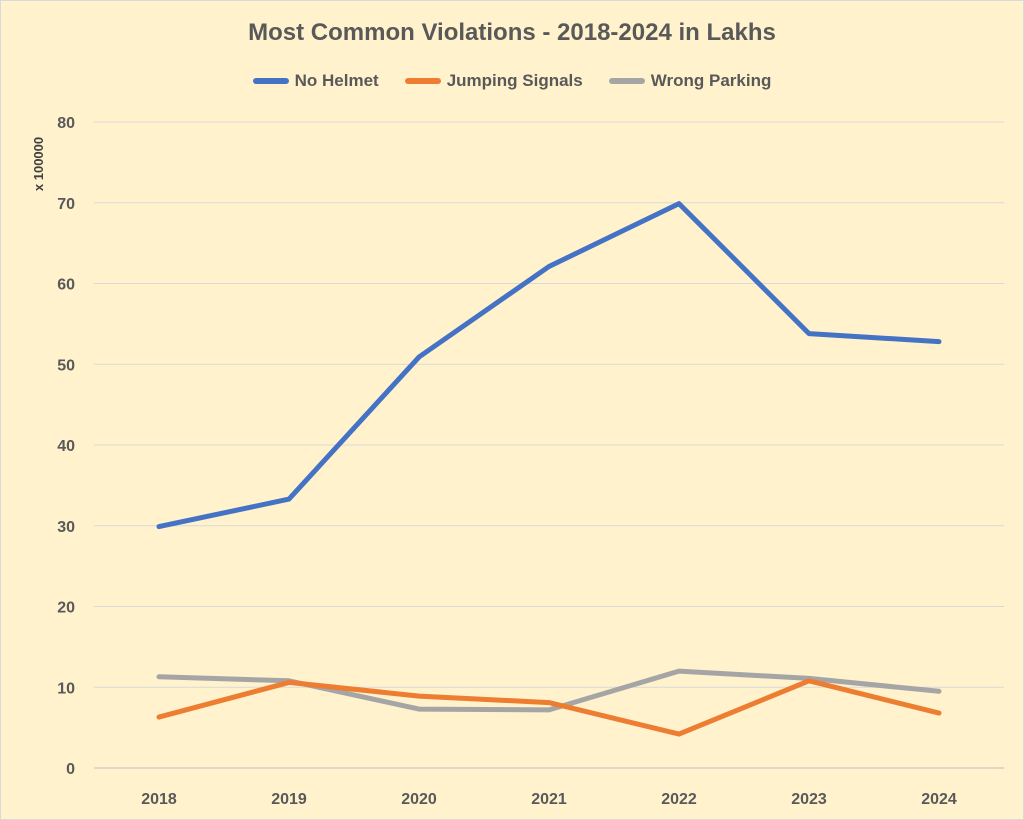  What do you see at coordinates (66, 123) in the screenshot?
I see `y-tick-label: 80` at bounding box center [66, 123].